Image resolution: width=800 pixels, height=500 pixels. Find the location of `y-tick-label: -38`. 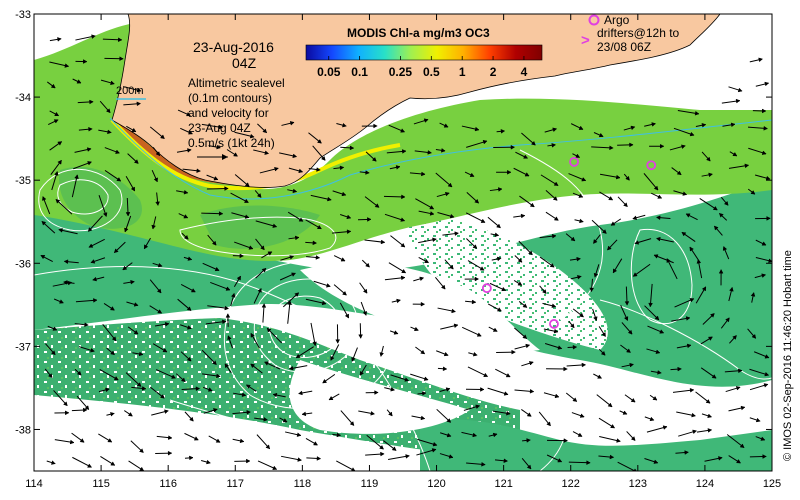

y-tick-label: -38 is located at coordinates (23, 430).